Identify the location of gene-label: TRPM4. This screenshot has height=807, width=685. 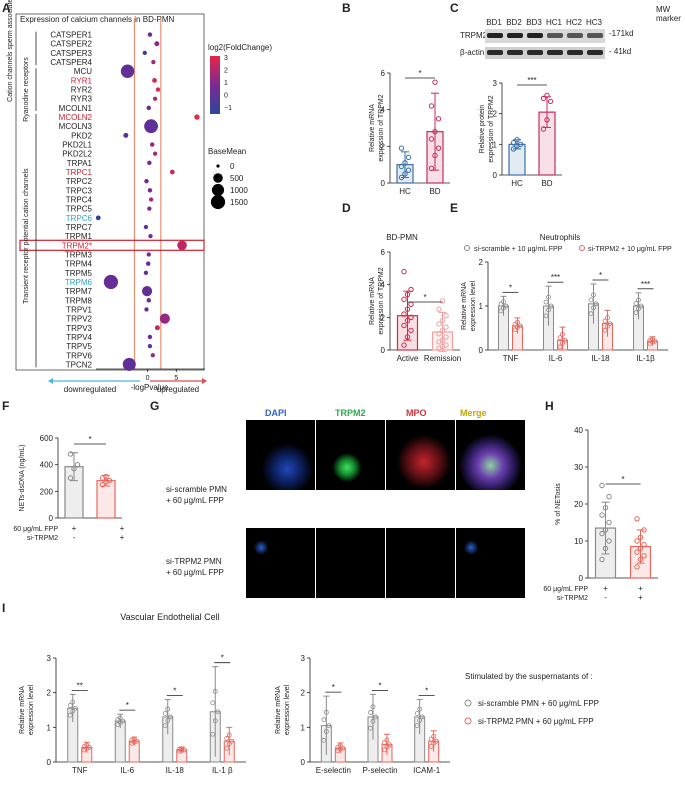
(79, 264).